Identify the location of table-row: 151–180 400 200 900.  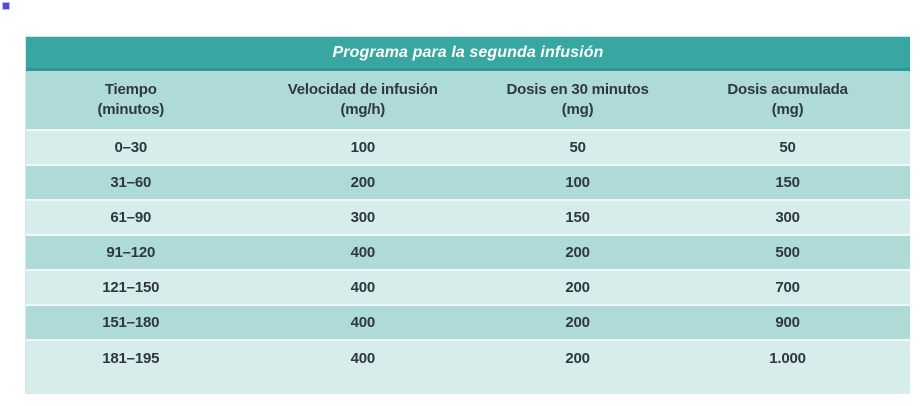
(468, 323).